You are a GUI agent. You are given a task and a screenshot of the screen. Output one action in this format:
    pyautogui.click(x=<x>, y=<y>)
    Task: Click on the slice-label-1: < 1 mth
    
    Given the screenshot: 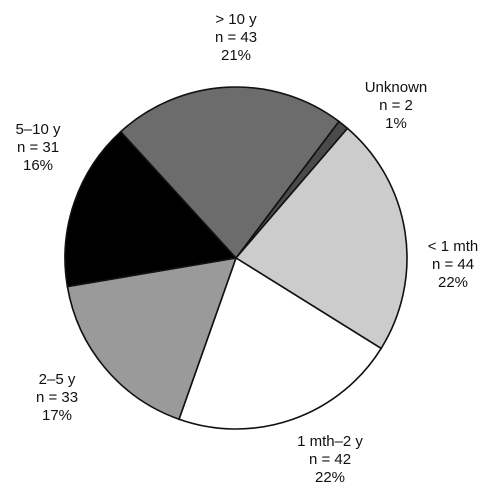 What is the action you would take?
    pyautogui.click(x=453, y=246)
    